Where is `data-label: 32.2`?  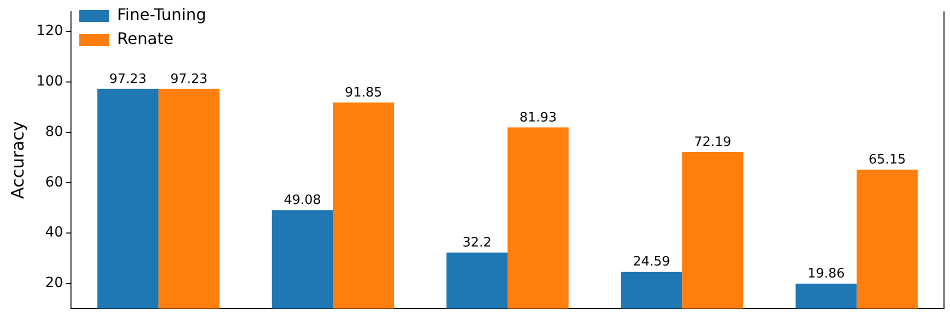 data-label: 32.2 is located at coordinates (477, 243).